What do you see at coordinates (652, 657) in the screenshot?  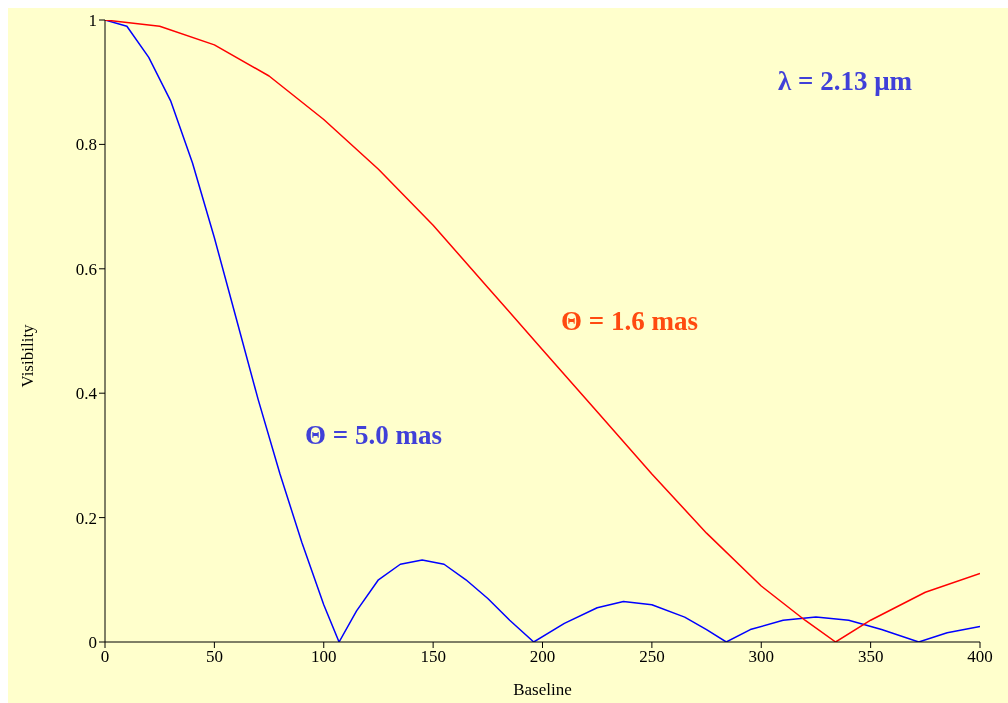 I see `x-tick-label: 250` at bounding box center [652, 657].